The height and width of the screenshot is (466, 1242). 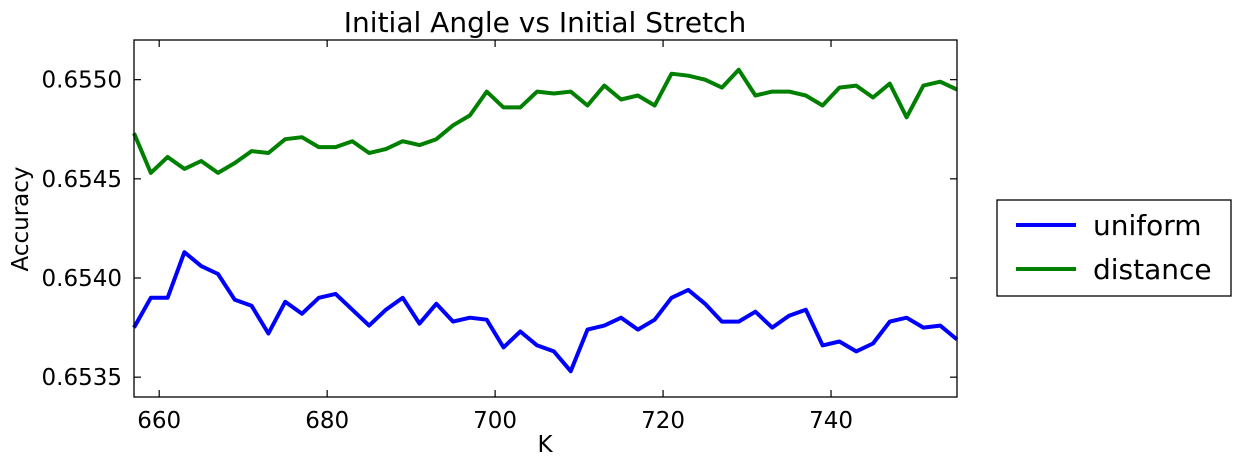 I want to click on legend-label-distance: distance, so click(x=1152, y=269).